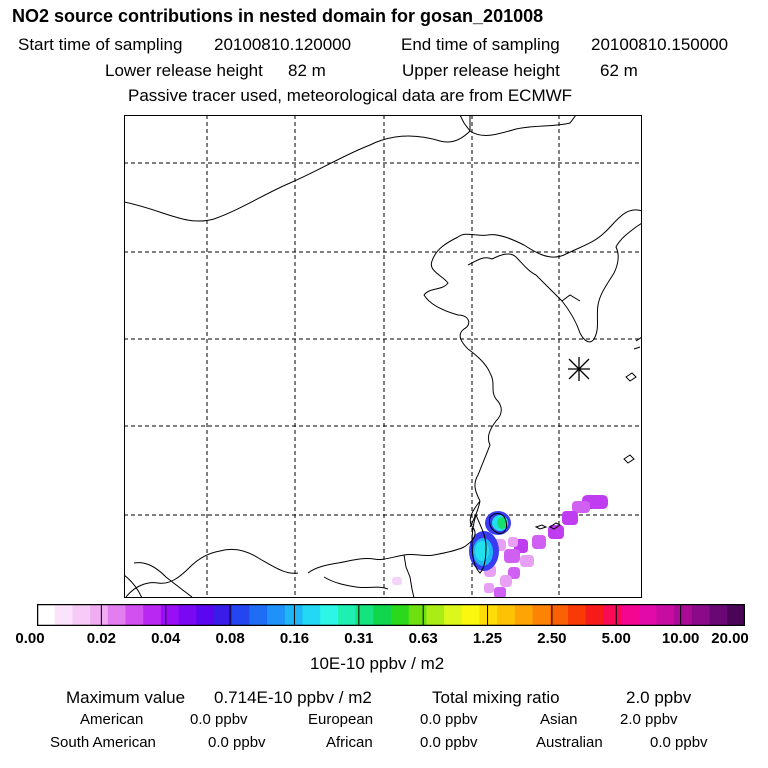 This screenshot has height=768, width=768. I want to click on total-mixing-value: 2.0 ppbv, so click(659, 697).